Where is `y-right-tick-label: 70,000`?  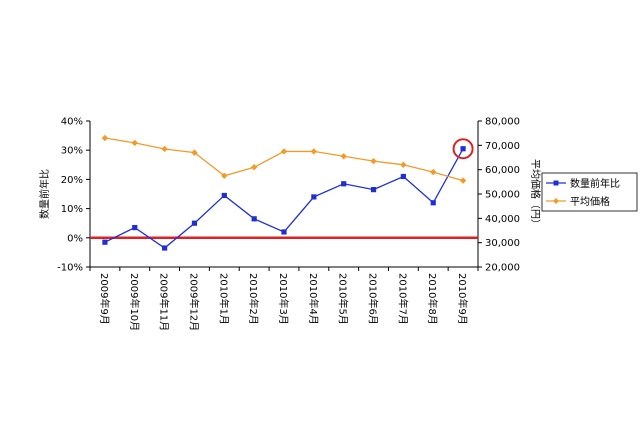 y-right-tick-label: 70,000 is located at coordinates (502, 146).